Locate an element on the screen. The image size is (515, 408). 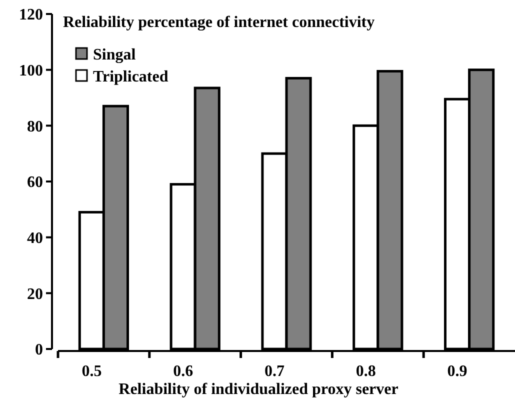
y-tick-label: 120 is located at coordinates (31, 15).